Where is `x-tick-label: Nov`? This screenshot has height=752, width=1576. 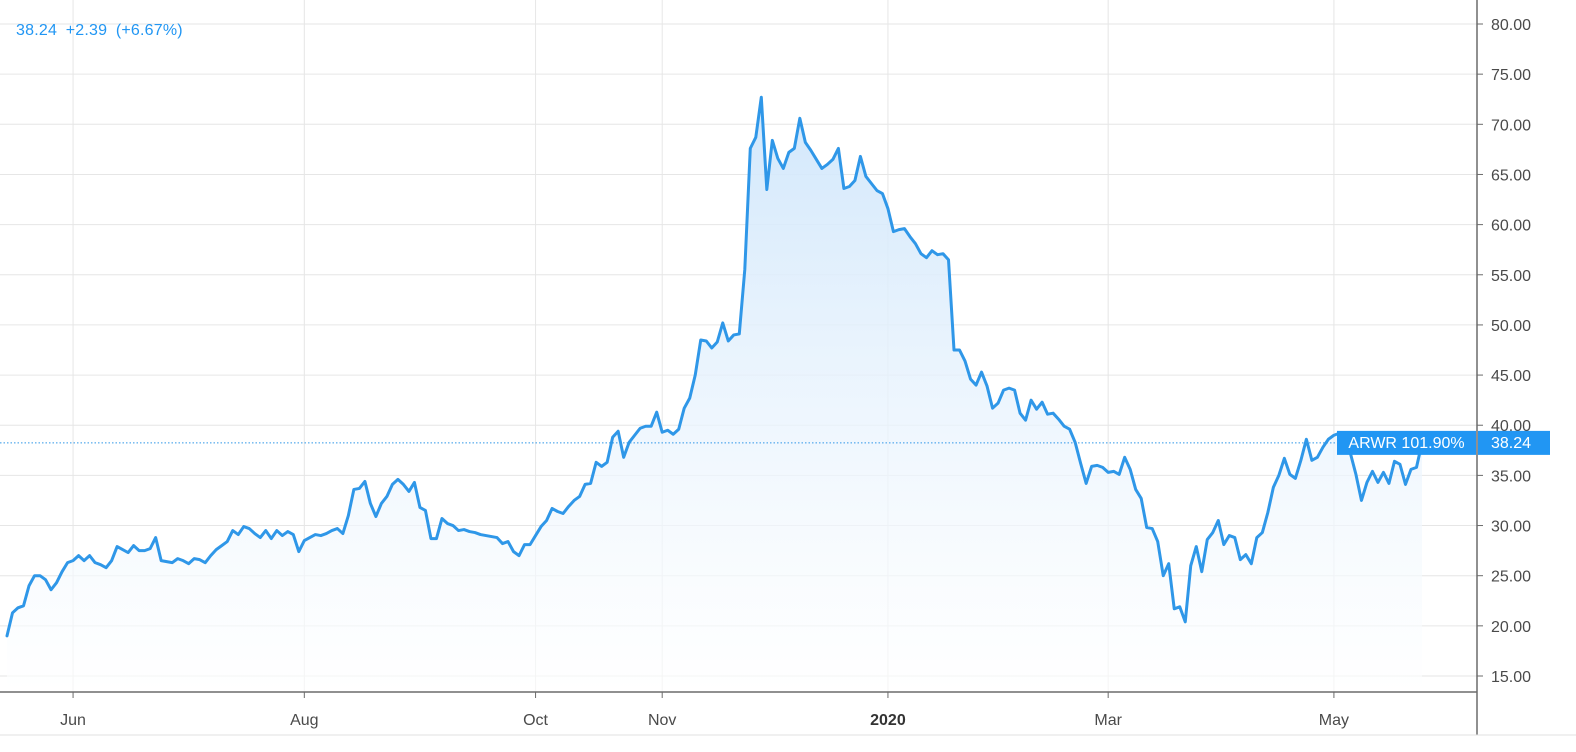
x-tick-label: Nov is located at coordinates (662, 720).